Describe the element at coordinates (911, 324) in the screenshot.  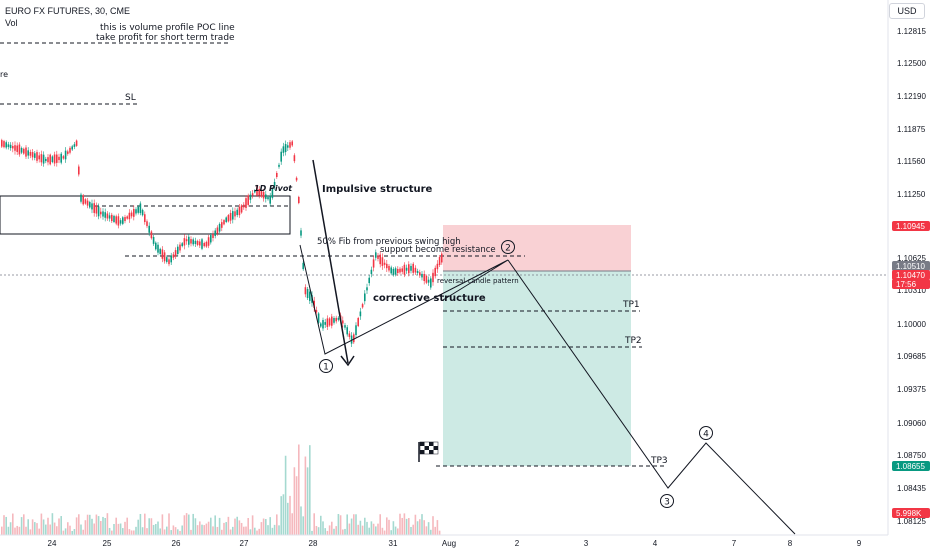
I see `y-tick-label: 1.10000` at that location.